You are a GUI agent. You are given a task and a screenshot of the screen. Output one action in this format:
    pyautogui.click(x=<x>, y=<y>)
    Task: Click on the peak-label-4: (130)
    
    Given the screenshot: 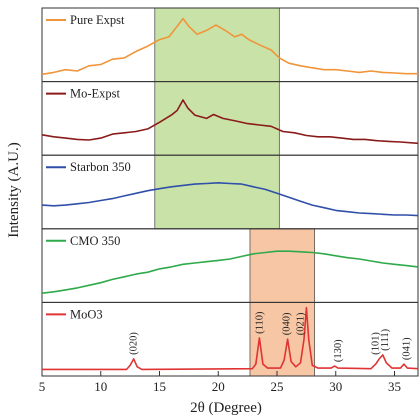 What is the action you would take?
    pyautogui.click(x=338, y=350)
    